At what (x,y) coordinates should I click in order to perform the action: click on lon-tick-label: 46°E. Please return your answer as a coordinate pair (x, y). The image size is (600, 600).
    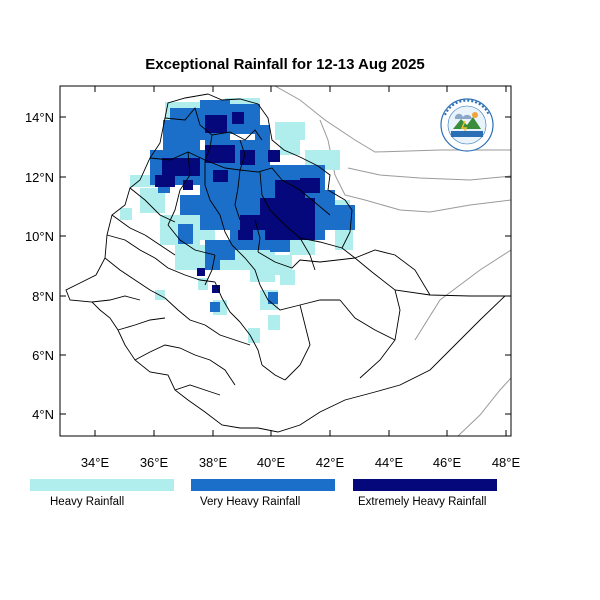
    Looking at the image, I should click on (447, 462).